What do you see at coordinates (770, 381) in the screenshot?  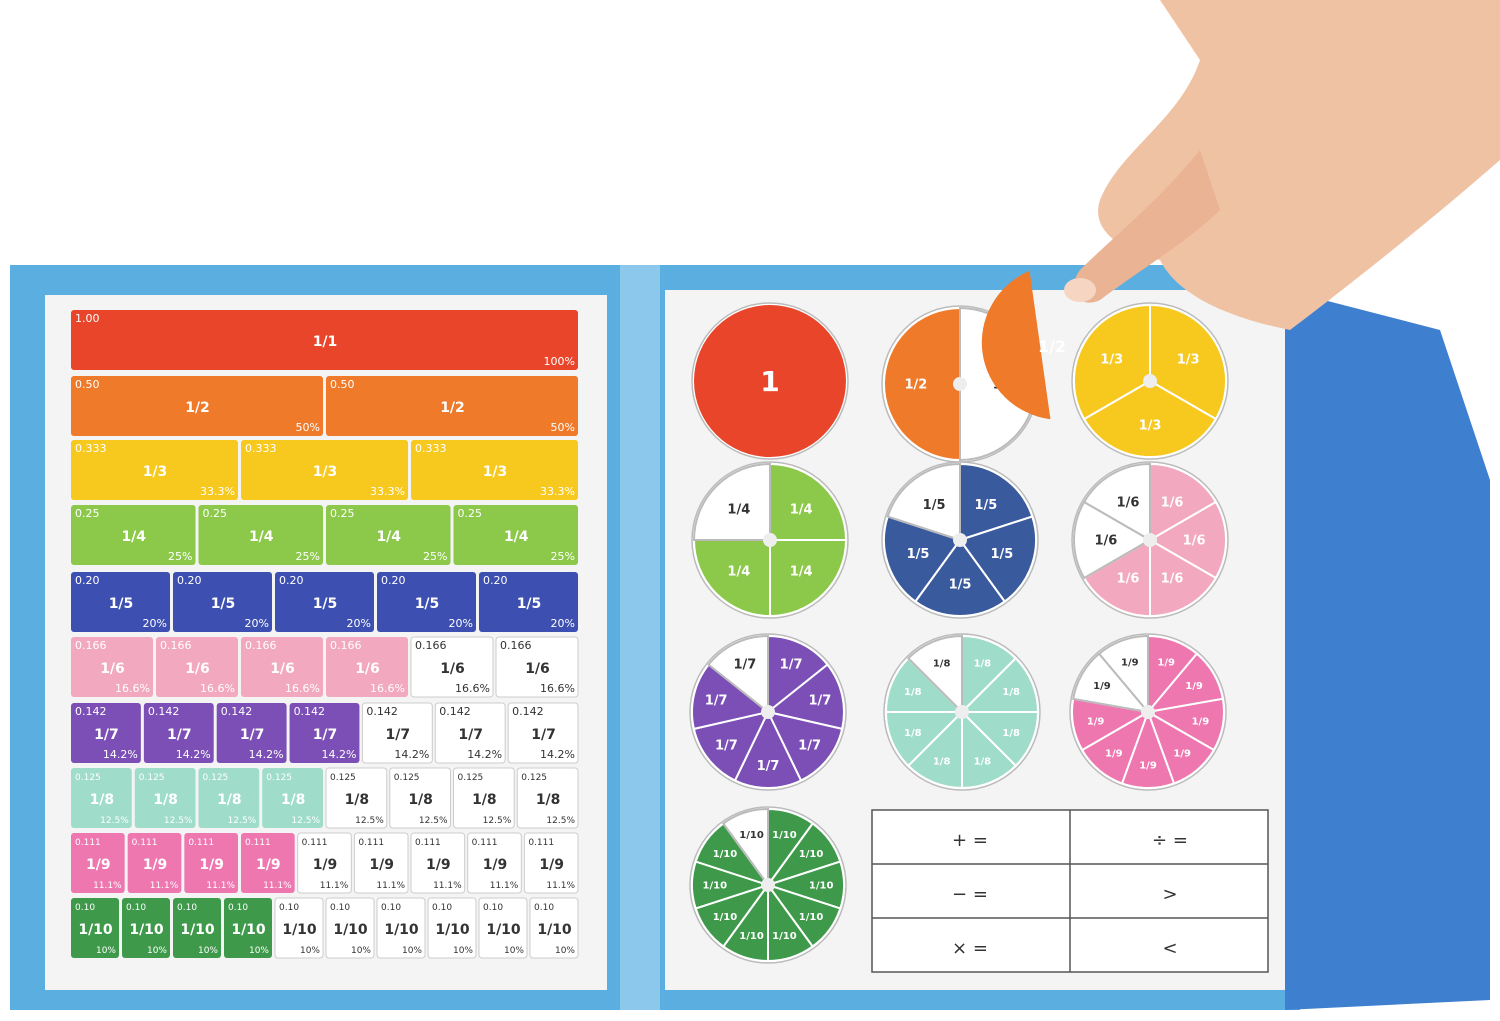 I see `fraction-circle-1: 1` at bounding box center [770, 381].